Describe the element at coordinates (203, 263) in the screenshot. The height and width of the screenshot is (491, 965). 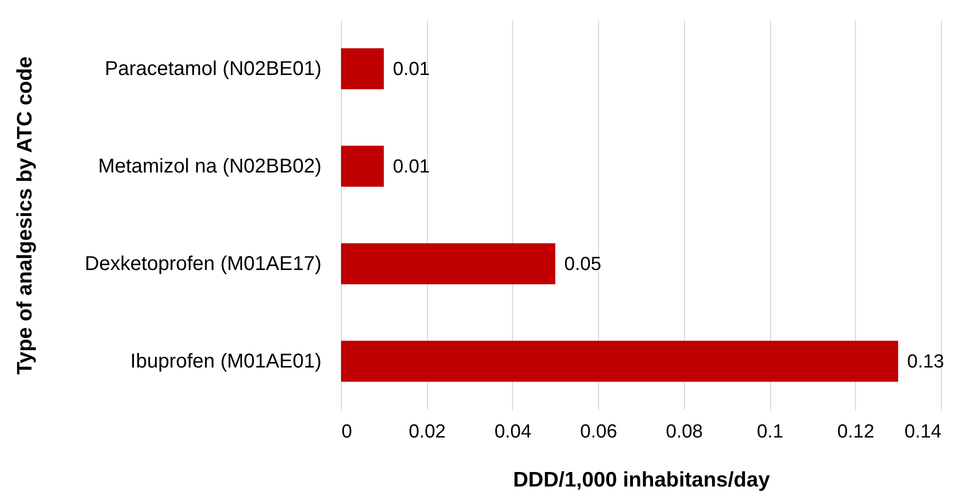
I see `y-tick-label: Dexketoprofen (M01AE17)` at that location.